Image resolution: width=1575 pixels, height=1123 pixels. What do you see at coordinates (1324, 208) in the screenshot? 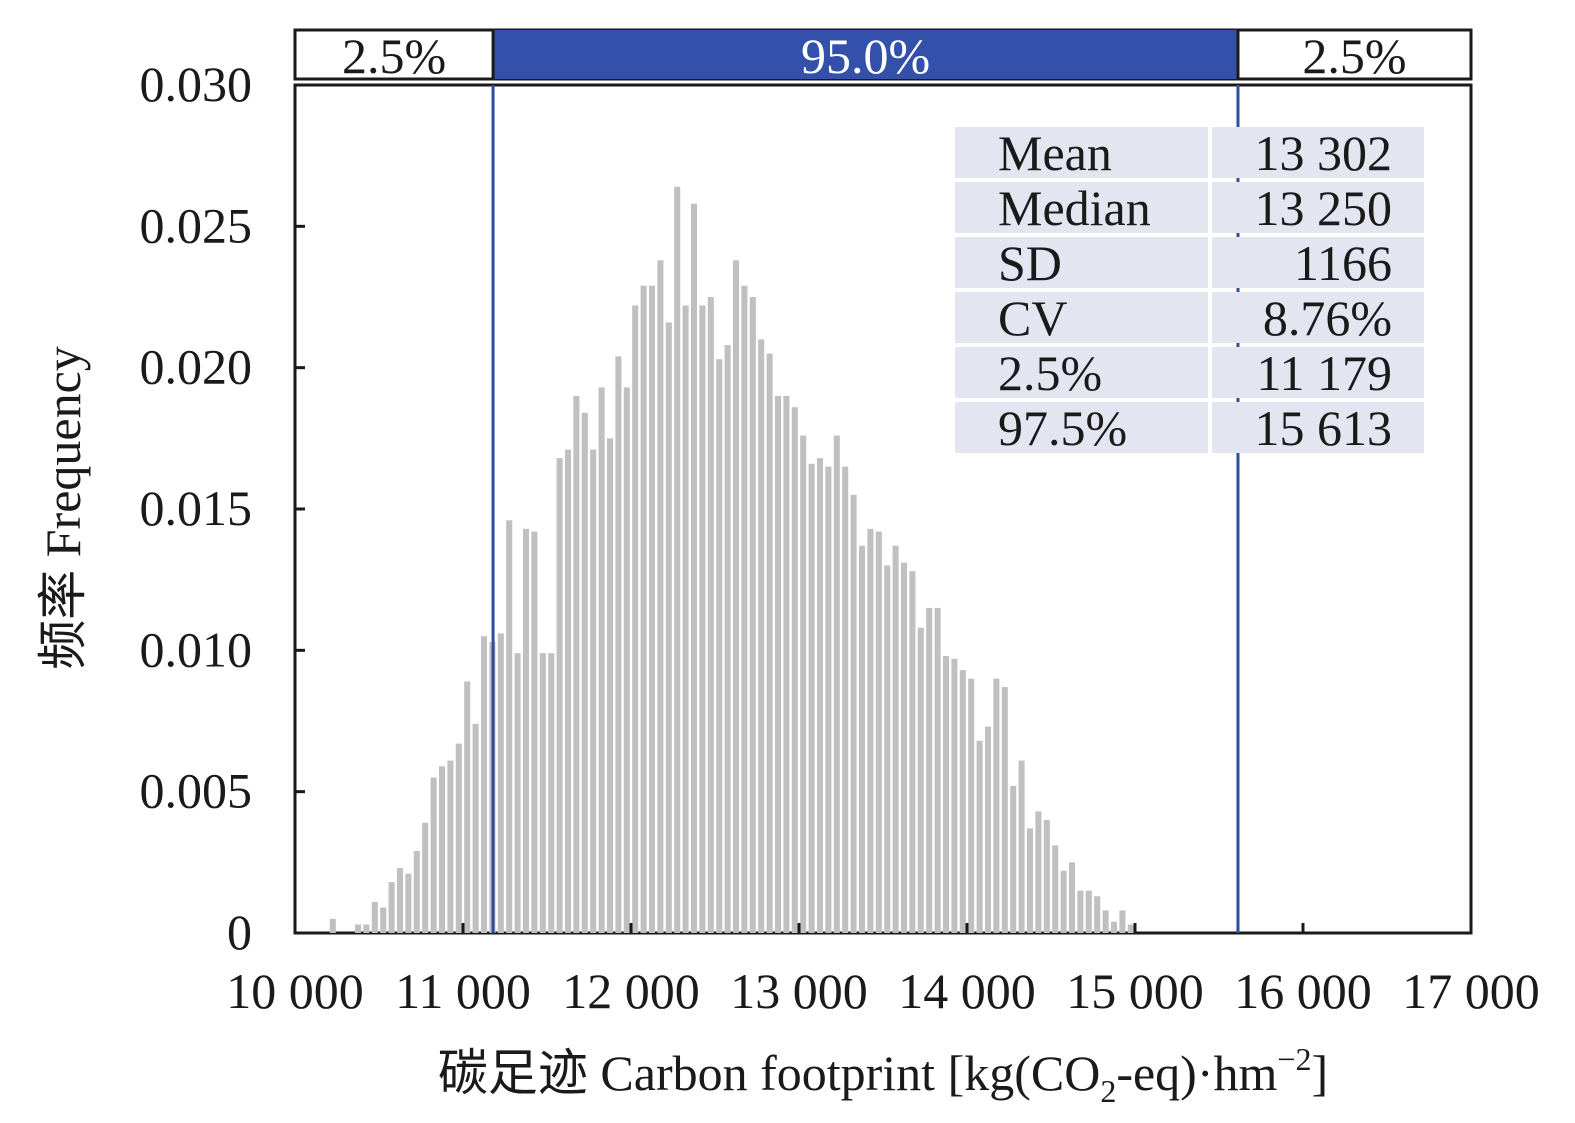
I see `stats-value: 13 250` at bounding box center [1324, 208].